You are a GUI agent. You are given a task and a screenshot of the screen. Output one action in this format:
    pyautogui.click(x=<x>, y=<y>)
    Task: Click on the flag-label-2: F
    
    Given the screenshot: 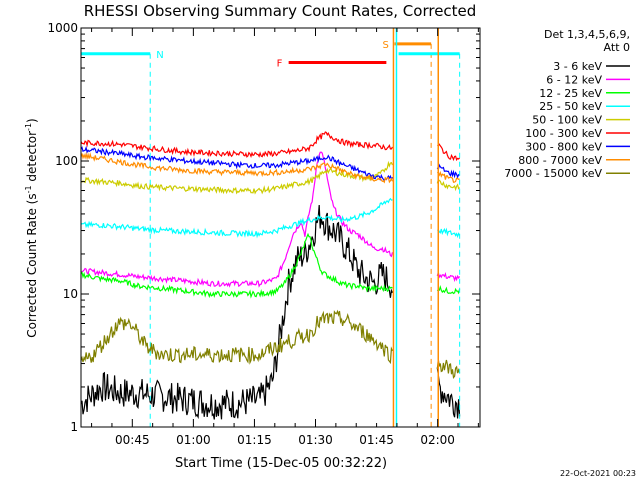 What is the action you would take?
    pyautogui.click(x=280, y=64)
    